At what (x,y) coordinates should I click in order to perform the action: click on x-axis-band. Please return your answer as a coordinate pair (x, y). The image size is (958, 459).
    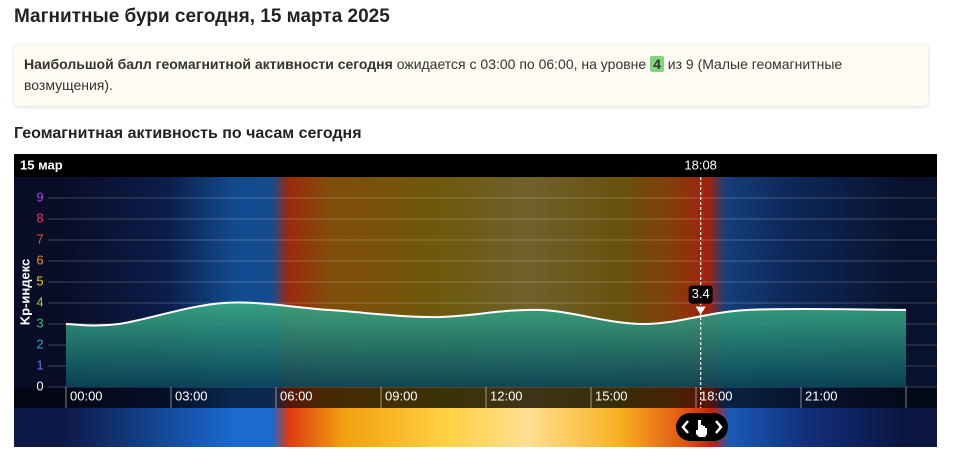
    Looking at the image, I should click on (475, 397).